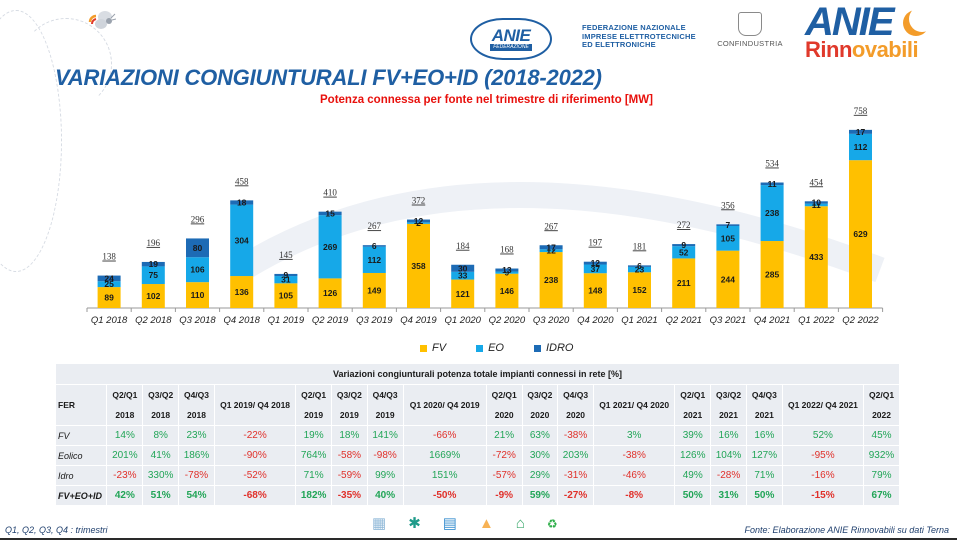 This screenshot has width=957, height=540. Describe the element at coordinates (385, 405) in the screenshot. I see `table-header-cell: Q4/Q3 2019` at that location.